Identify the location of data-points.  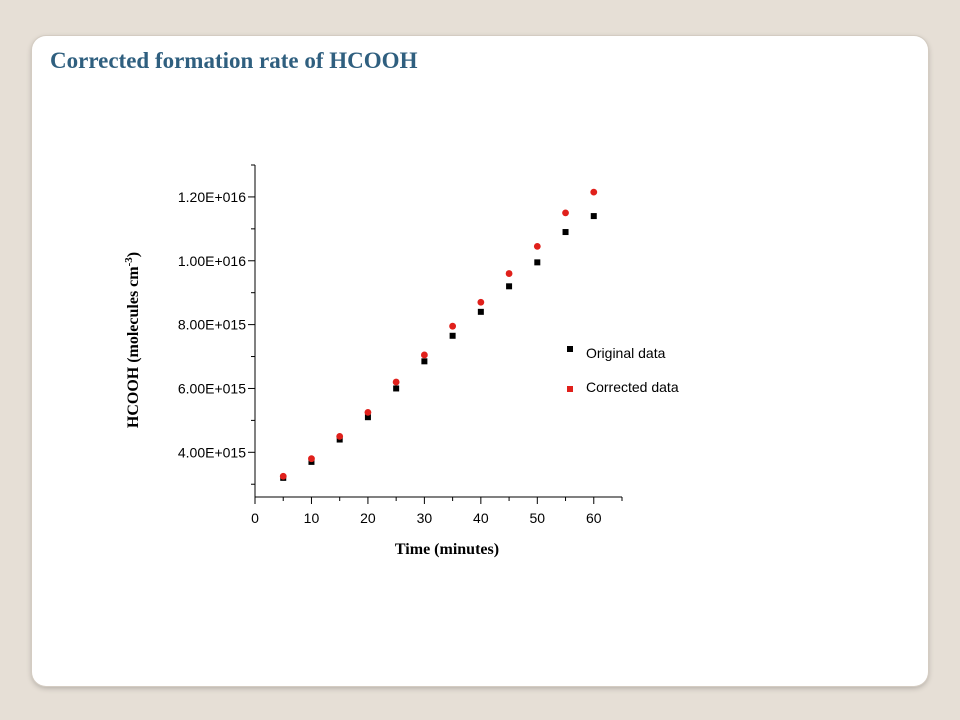
(438, 334).